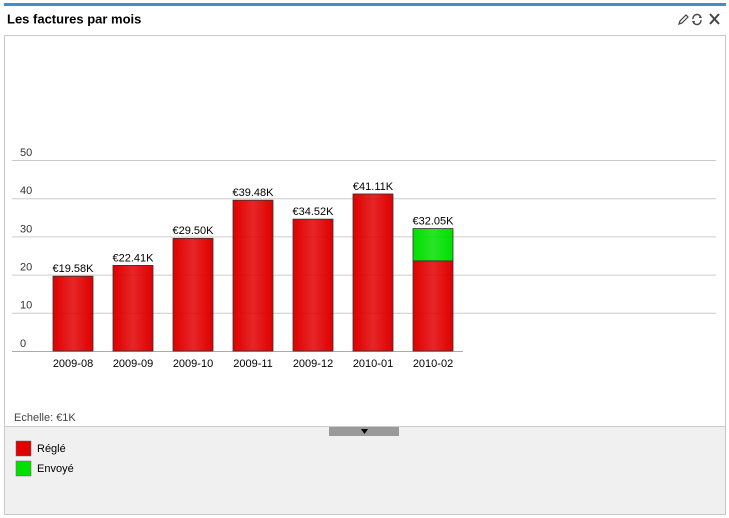 This screenshot has height=518, width=729. I want to click on y-tick-label: 30, so click(26, 229).